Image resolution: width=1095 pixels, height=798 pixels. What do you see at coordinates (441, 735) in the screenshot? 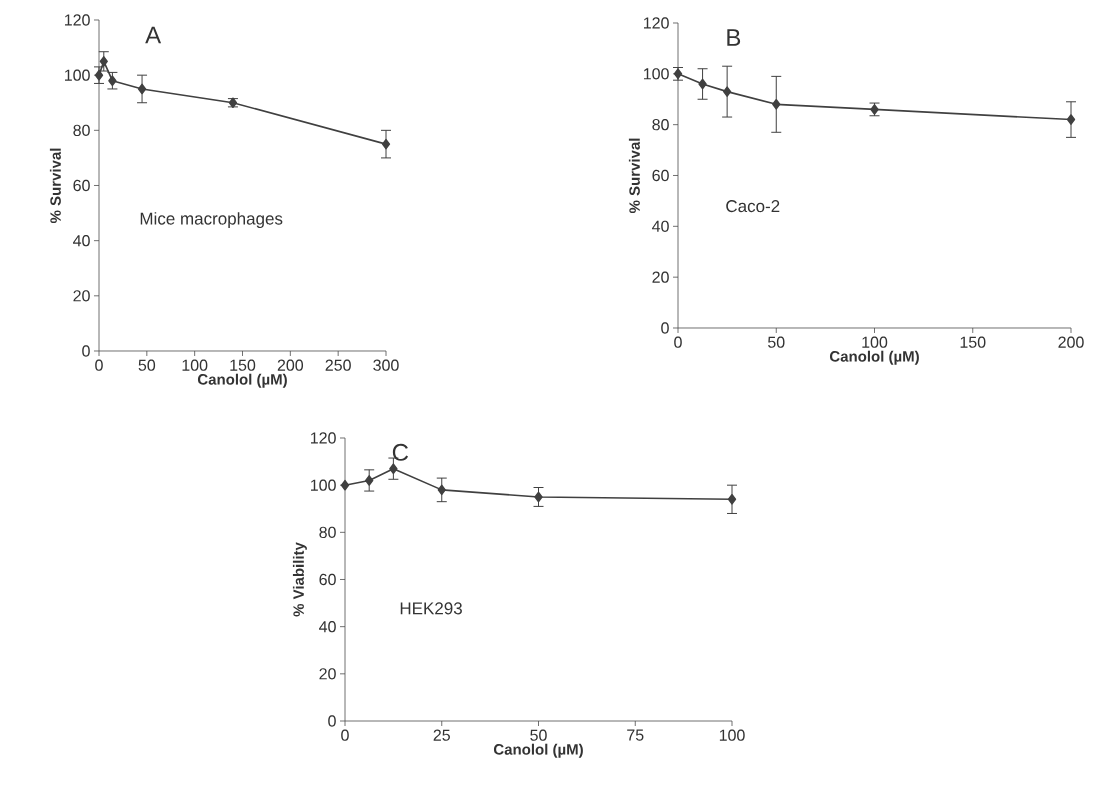
I see `x-tick-label: 25` at bounding box center [441, 735].